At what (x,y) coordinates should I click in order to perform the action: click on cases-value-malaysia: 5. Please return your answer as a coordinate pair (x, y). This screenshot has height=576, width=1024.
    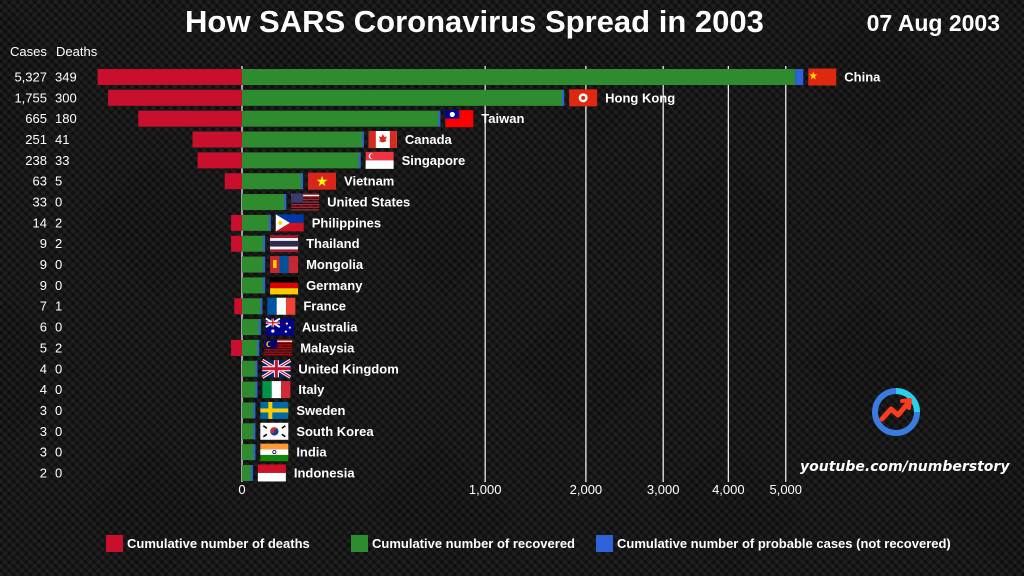
    Looking at the image, I should click on (43, 347).